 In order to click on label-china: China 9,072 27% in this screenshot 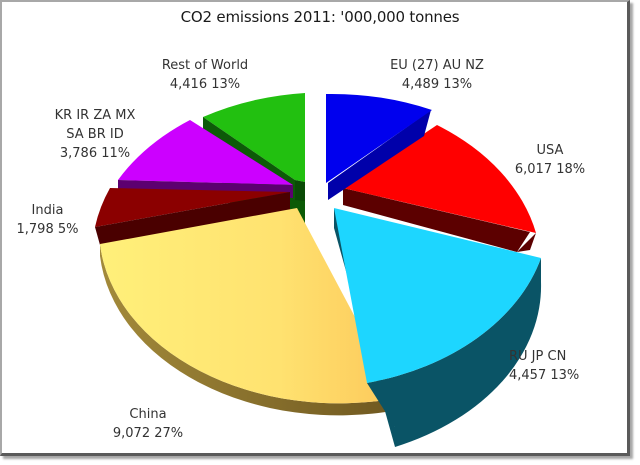, I will do `click(148, 424)`.